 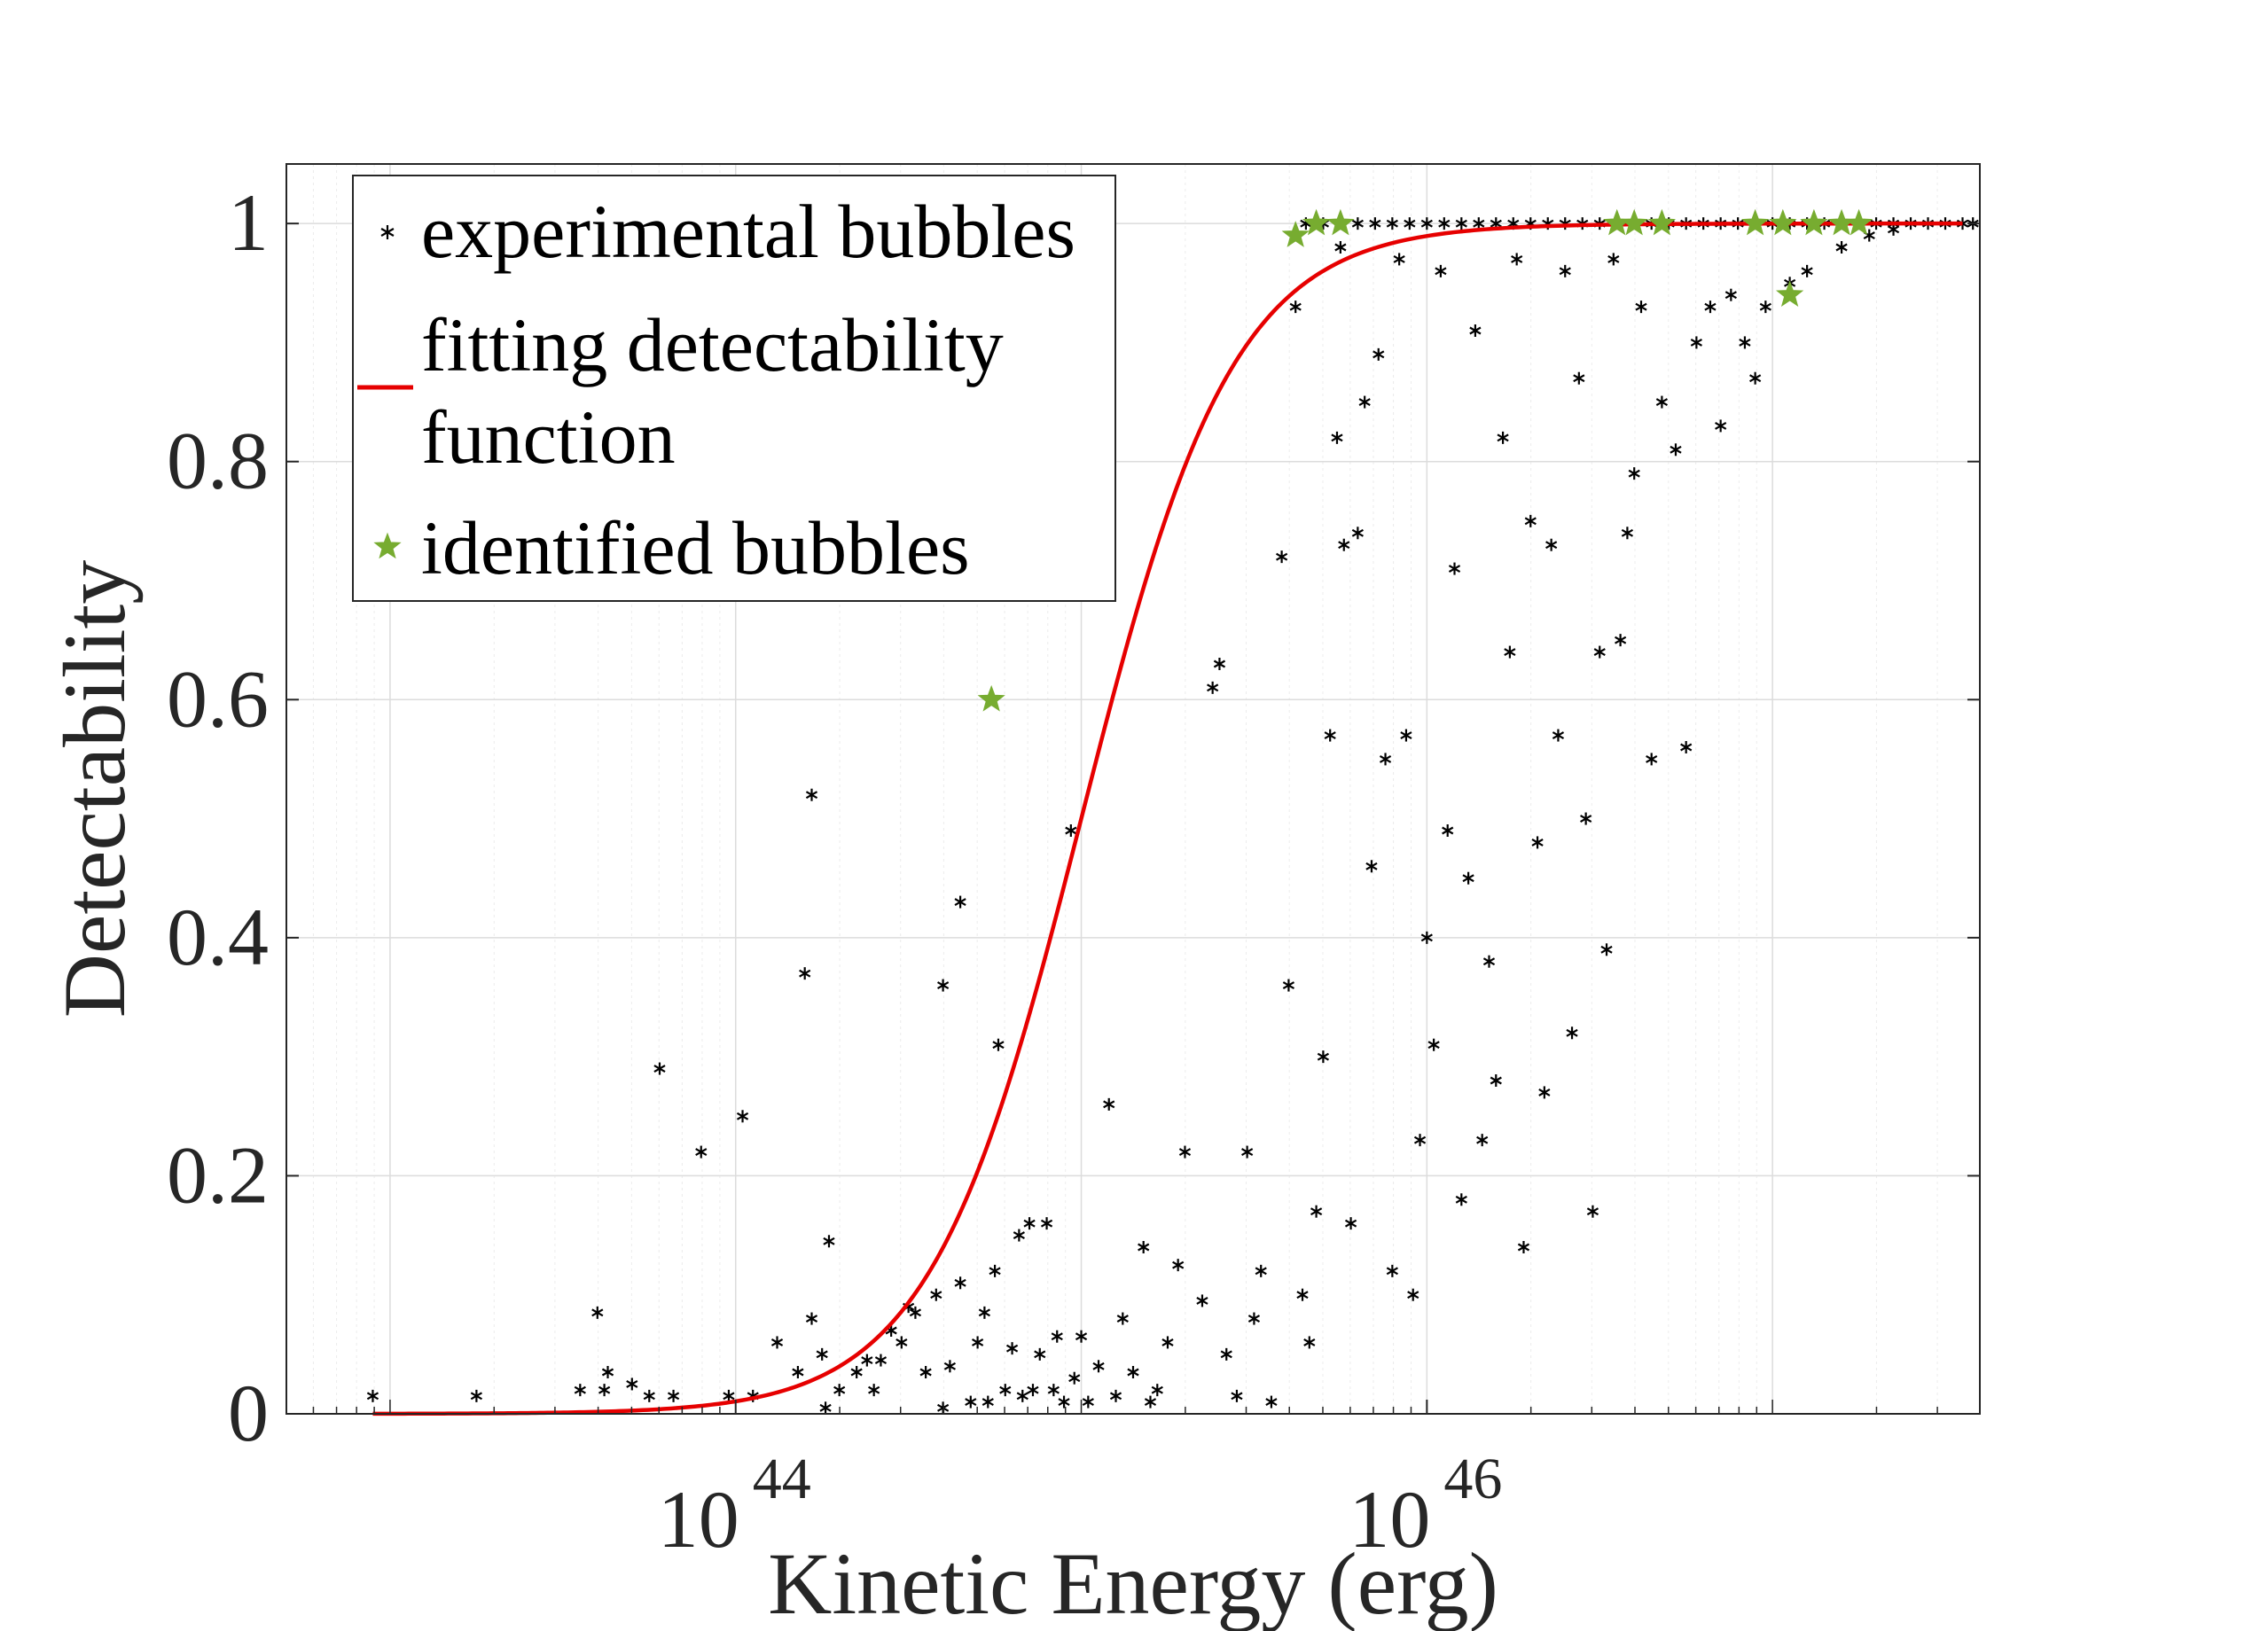 What do you see at coordinates (698, 1519) in the screenshot?
I see `x-tick-label: 10` at bounding box center [698, 1519].